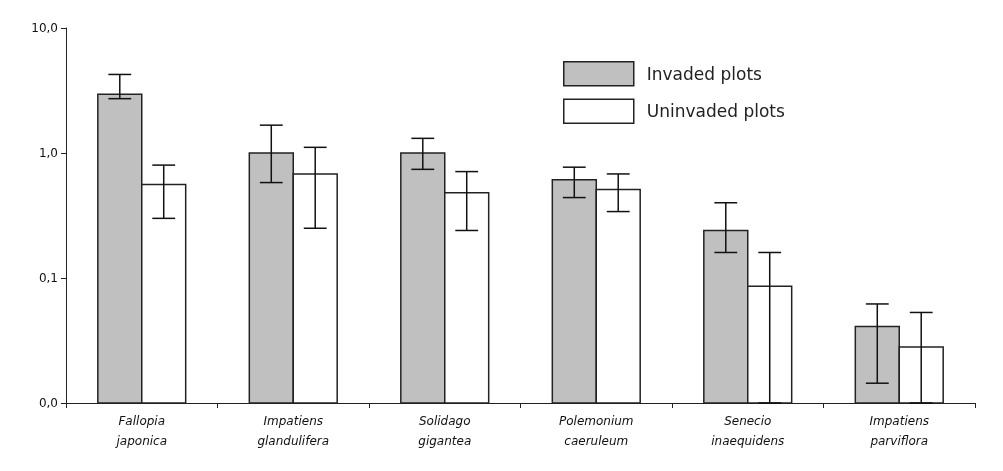 The image size is (1003, 471). Describe the element at coordinates (899, 431) in the screenshot. I see `x-tick-label: Impatiens parviflora` at that location.